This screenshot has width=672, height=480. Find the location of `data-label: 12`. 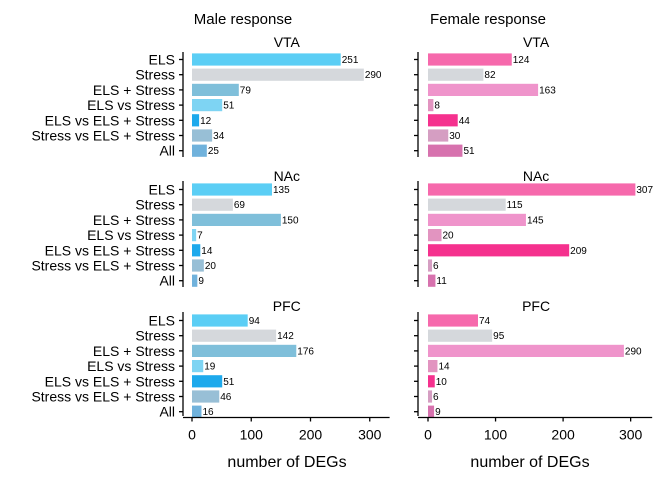

data-label: 12 is located at coordinates (206, 121).